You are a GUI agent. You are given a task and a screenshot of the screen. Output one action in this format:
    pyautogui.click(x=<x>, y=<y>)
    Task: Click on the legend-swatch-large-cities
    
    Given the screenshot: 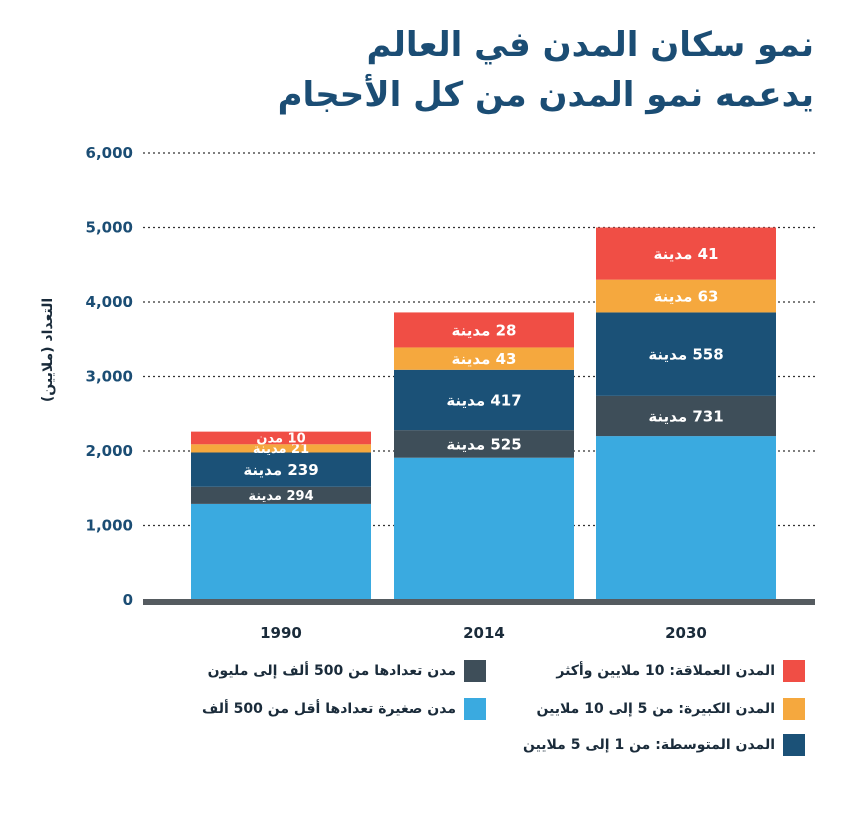 What is the action you would take?
    pyautogui.click(x=794, y=709)
    